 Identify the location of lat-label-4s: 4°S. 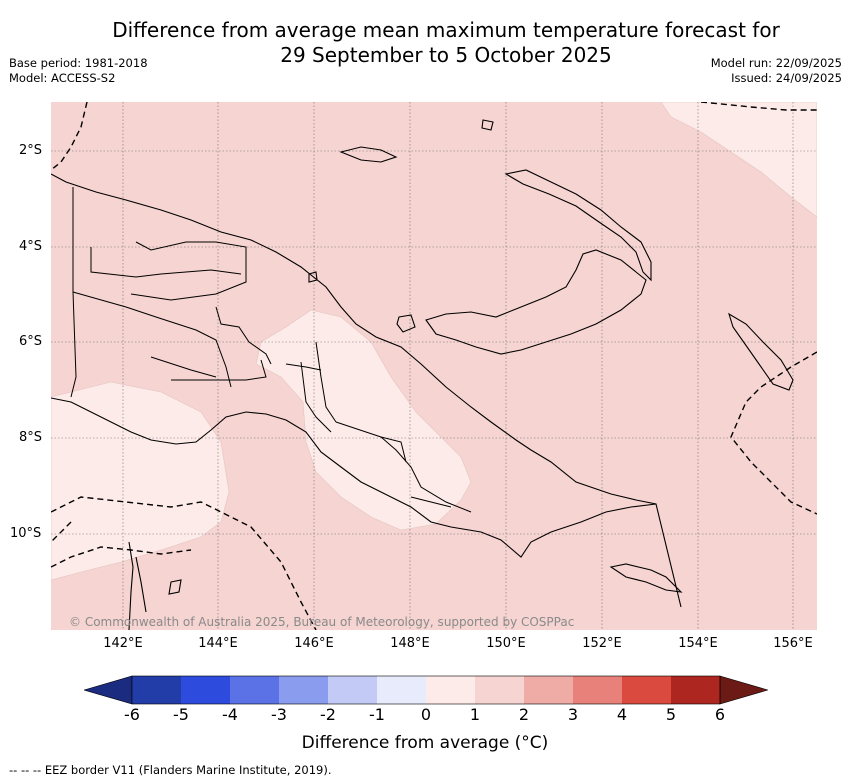
(31, 246).